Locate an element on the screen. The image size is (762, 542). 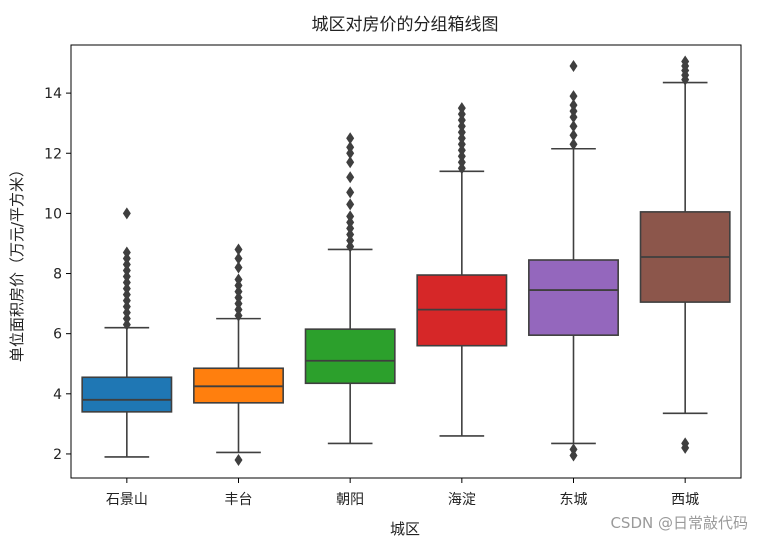
x-tick-label: 西城 is located at coordinates (685, 500).